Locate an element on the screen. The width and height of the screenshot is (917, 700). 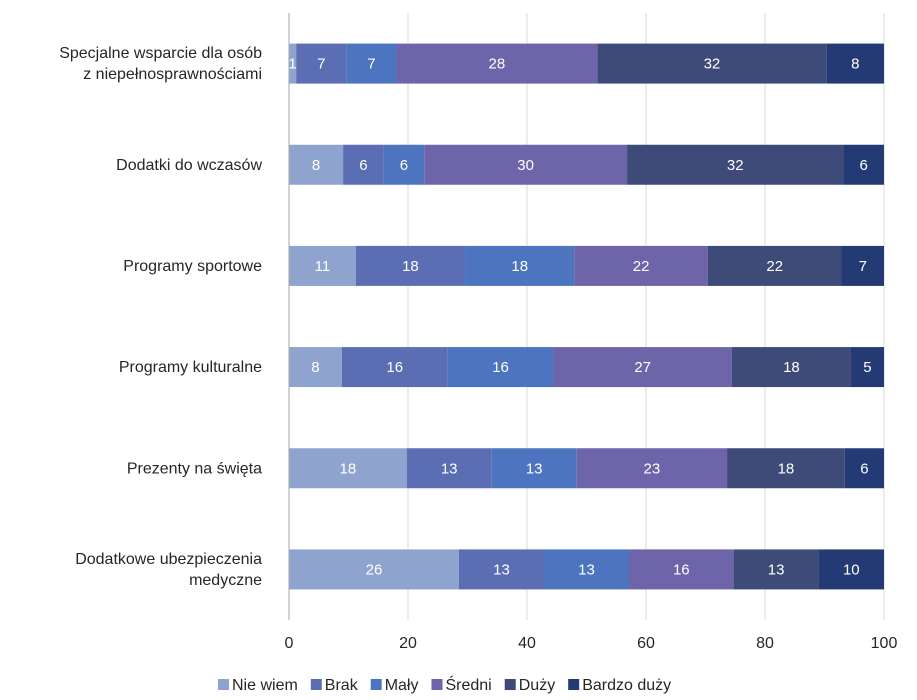
category-label: Dodatki do wczasów is located at coordinates (189, 165).